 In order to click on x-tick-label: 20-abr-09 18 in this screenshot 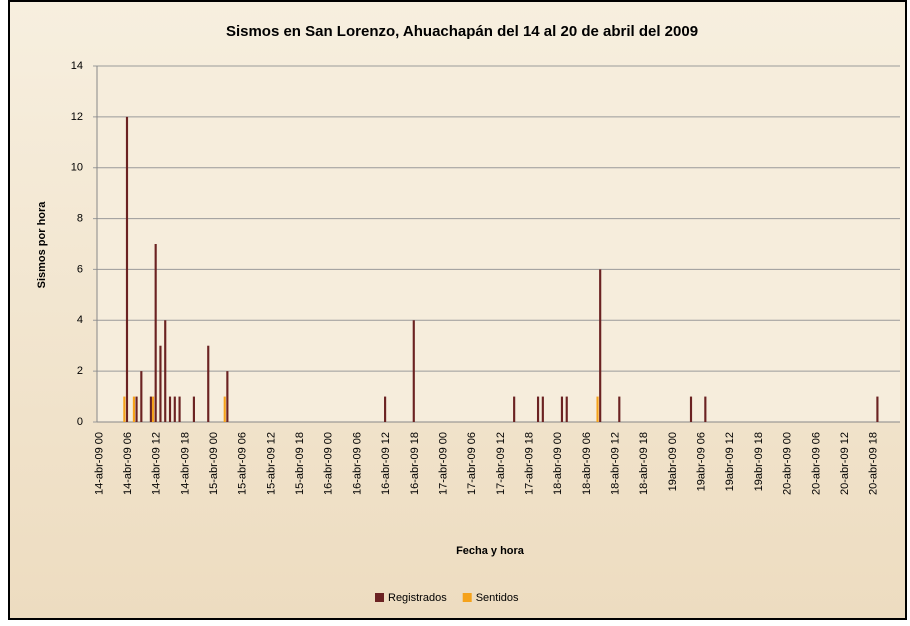, I will do `click(874, 463)`.